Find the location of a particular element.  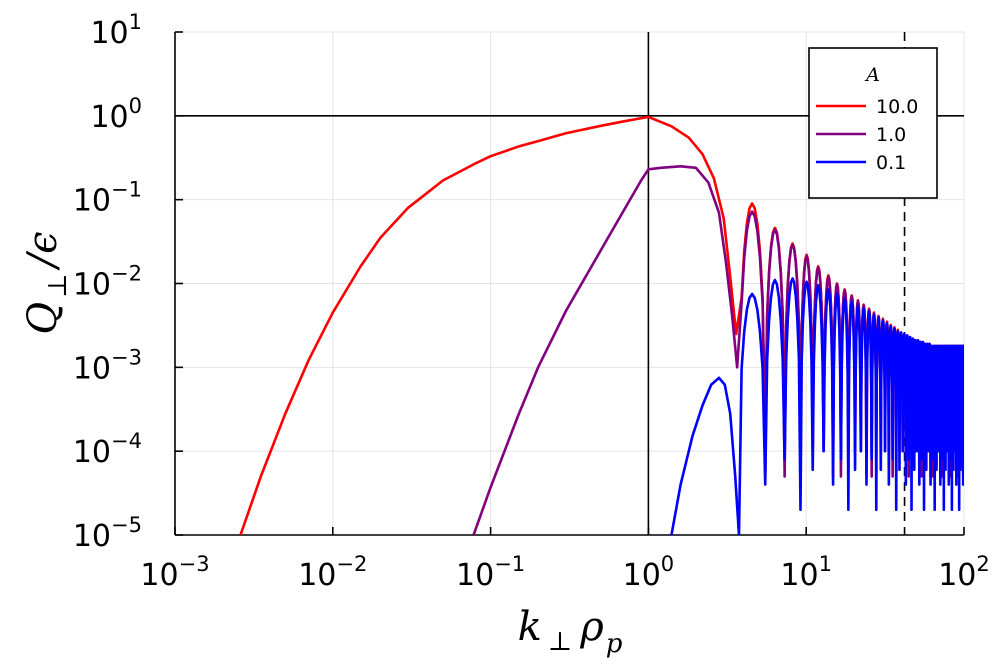

legend-label-1.0: 1.0 is located at coordinates (891, 135).